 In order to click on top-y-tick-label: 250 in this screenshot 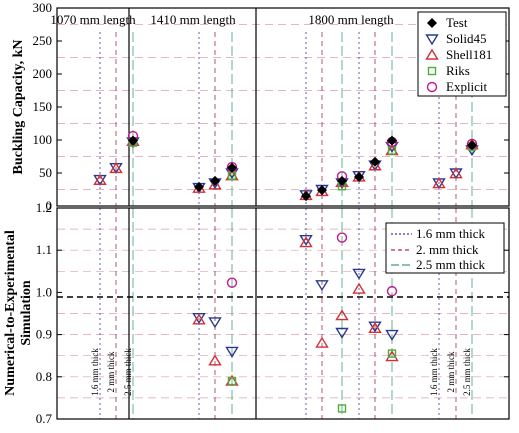, I will do `click(43, 40)`.